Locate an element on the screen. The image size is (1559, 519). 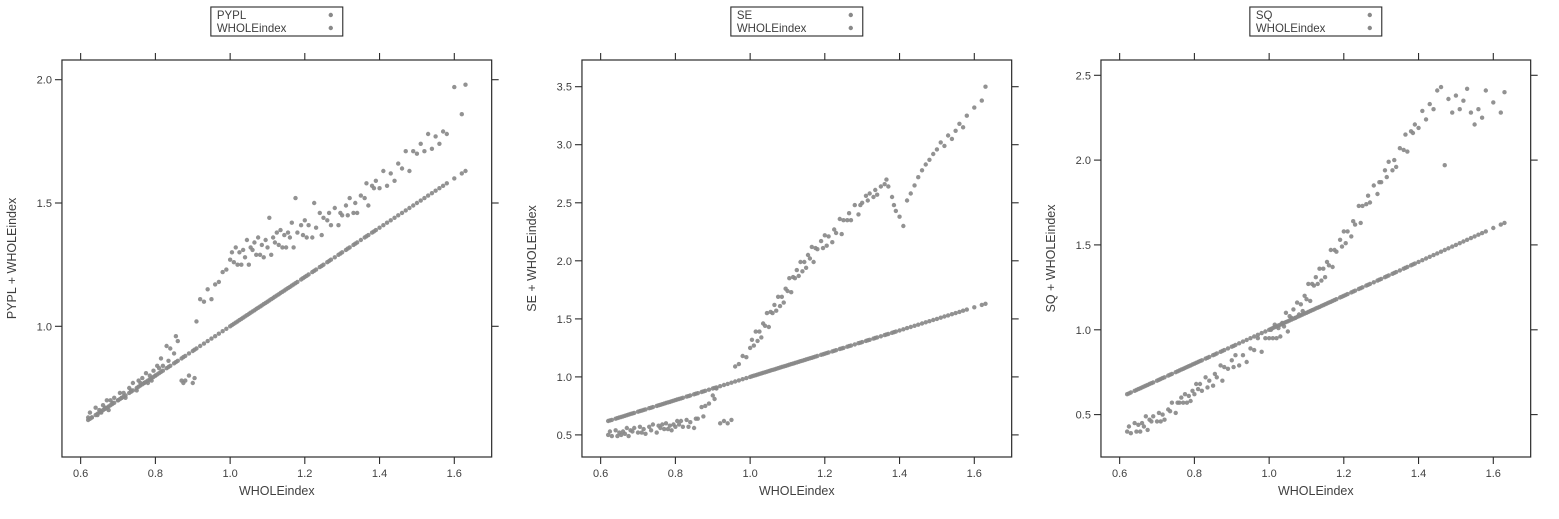
legend-label: PYPL is located at coordinates (231, 16).